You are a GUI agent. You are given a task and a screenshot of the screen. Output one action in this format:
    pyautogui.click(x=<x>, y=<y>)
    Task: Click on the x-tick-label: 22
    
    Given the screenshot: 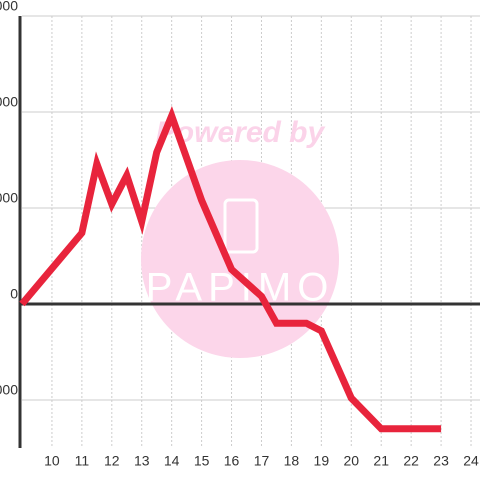 What is the action you would take?
    pyautogui.click(x=411, y=461)
    